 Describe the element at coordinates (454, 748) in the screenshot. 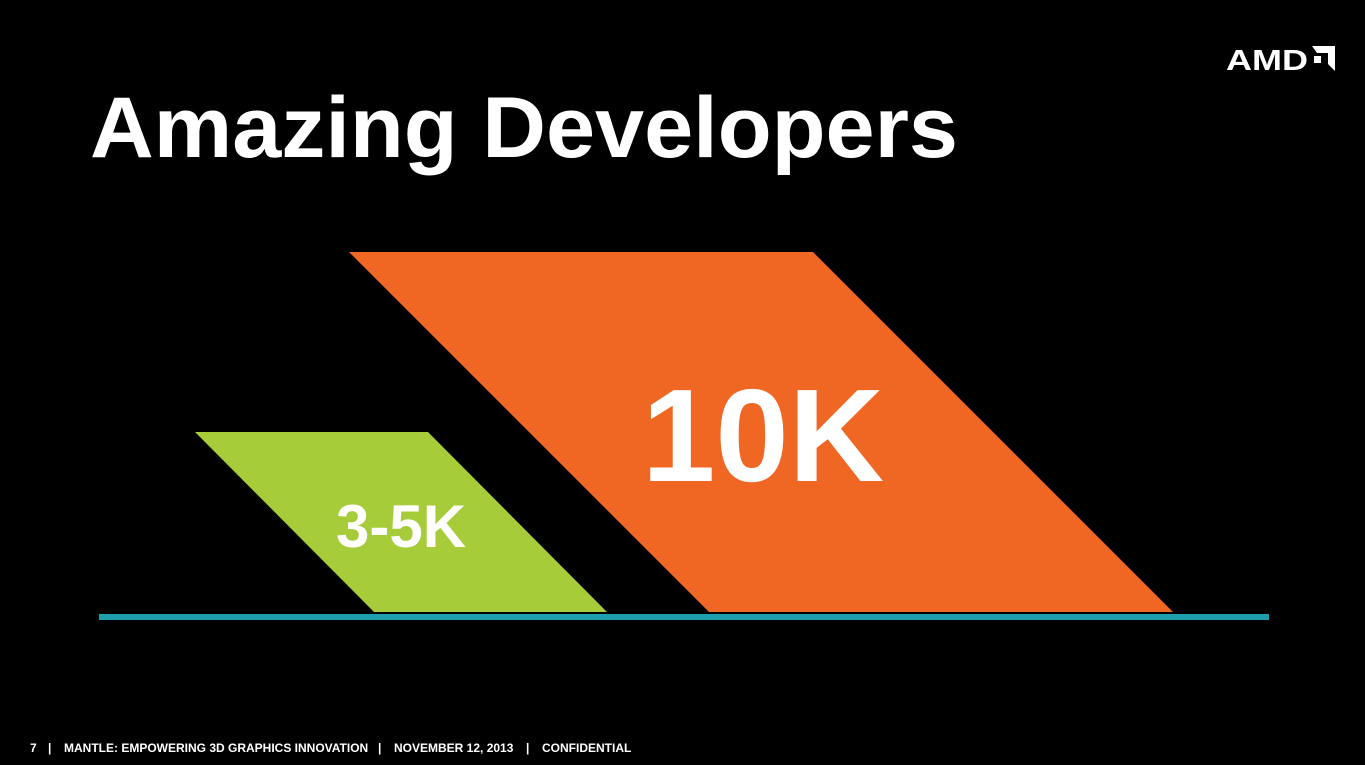

I see `footer-item: NOVEMBER 12, 2013` at that location.